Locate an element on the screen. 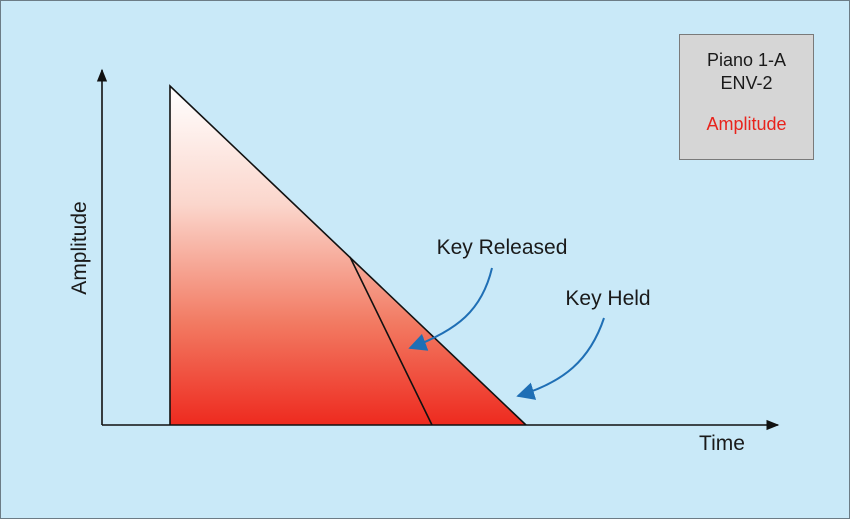  key-held-arrow is located at coordinates (560, 358).